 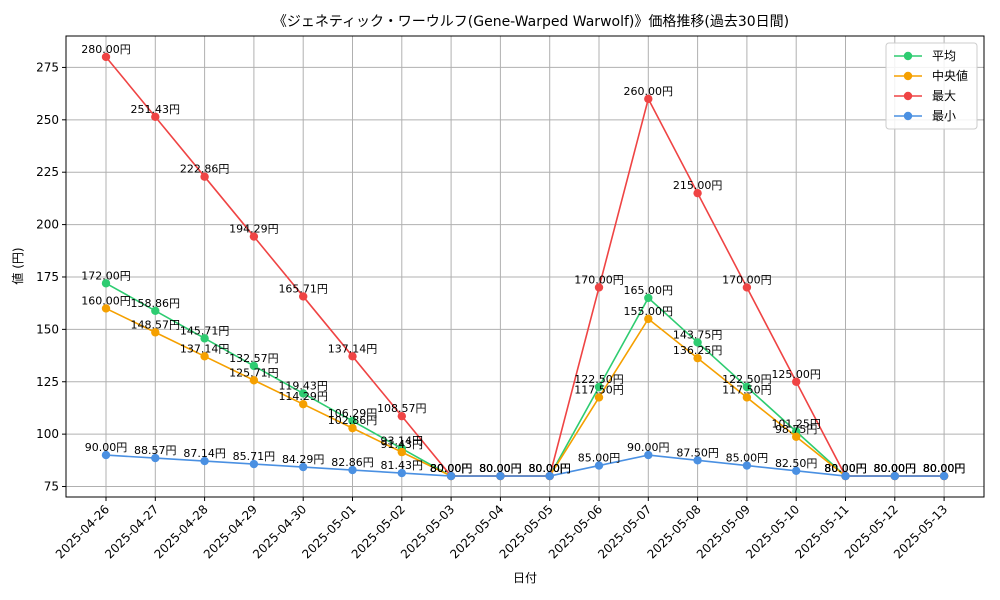 I want to click on series-line, so click(x=525, y=465).